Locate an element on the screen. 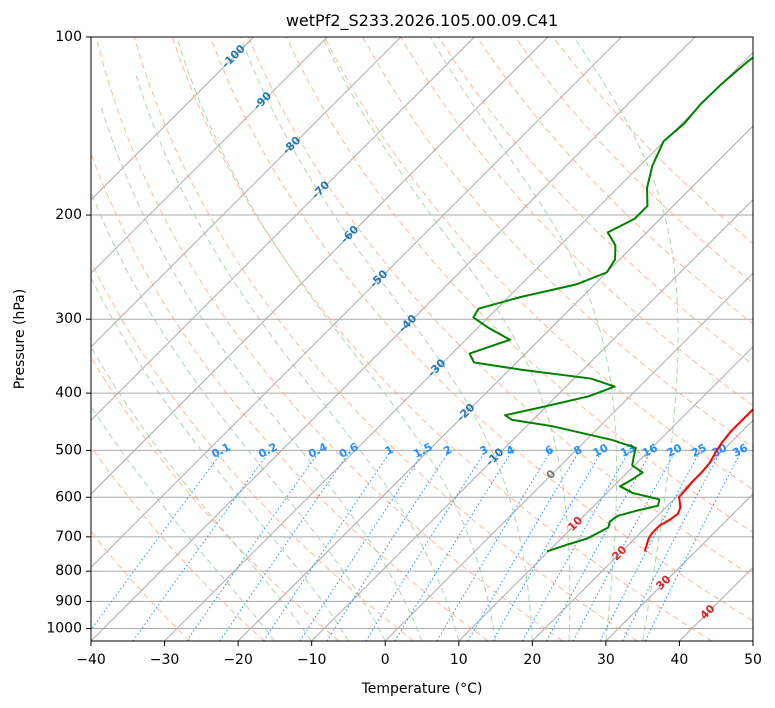 This screenshot has height=708, width=775. y-tick-label: 700 is located at coordinates (68, 537).